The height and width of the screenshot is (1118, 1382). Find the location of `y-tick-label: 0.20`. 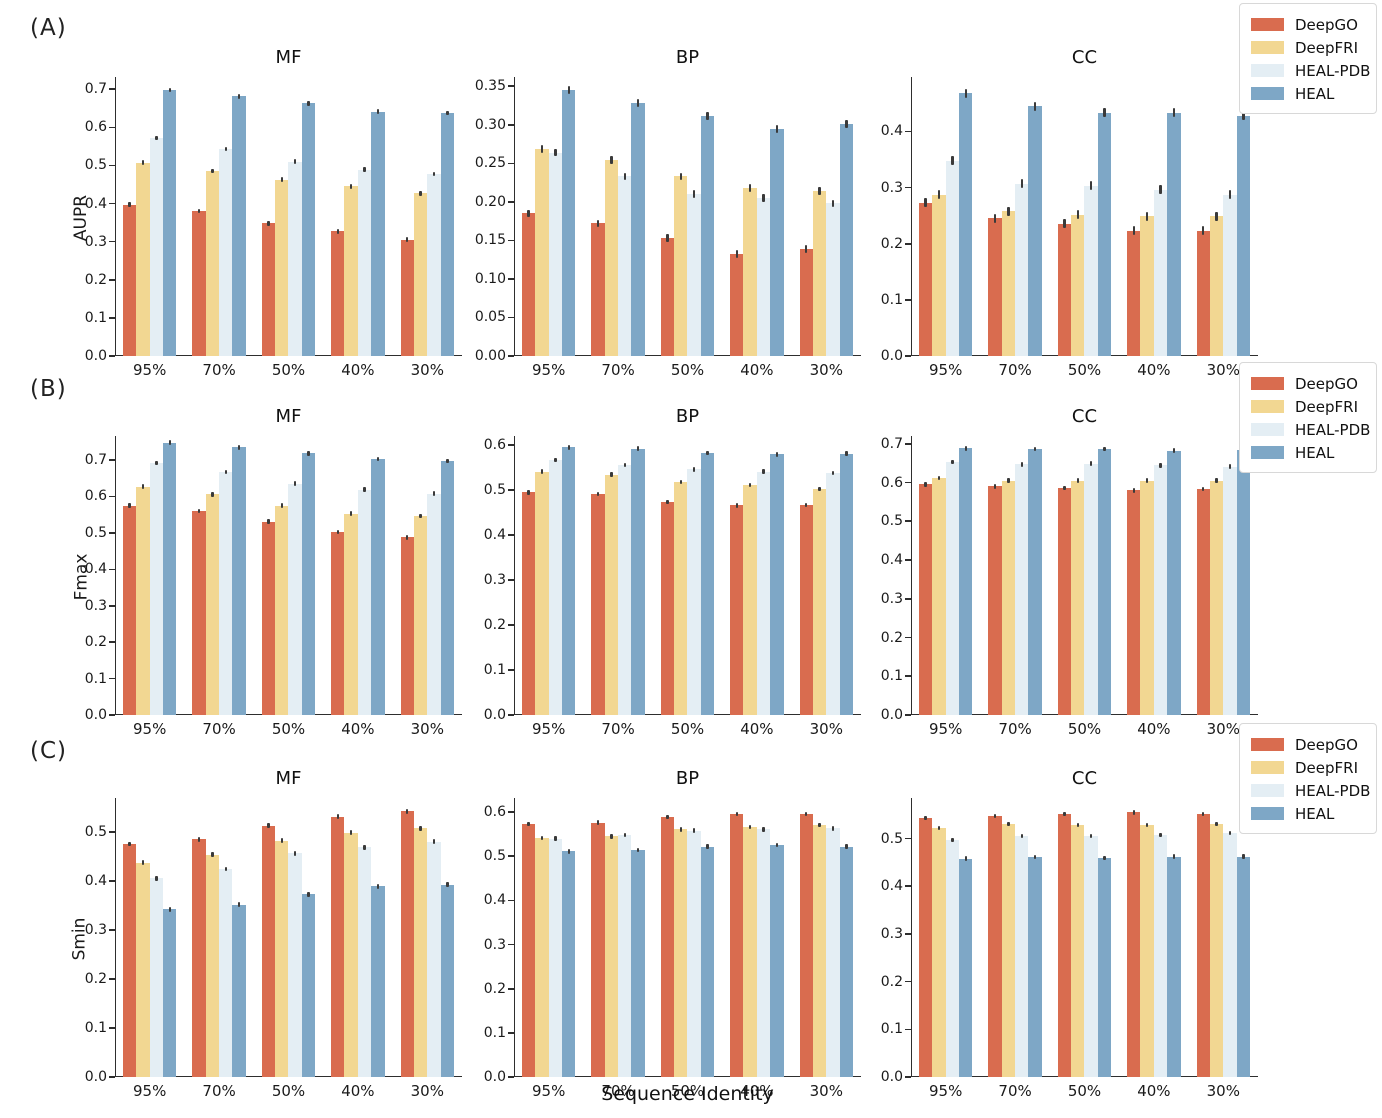

y-tick-label: 0.20 is located at coordinates (490, 201).